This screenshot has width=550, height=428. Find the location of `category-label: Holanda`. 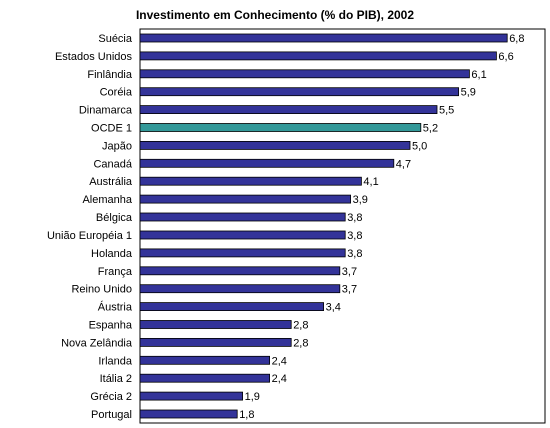

category-label: Holanda is located at coordinates (112, 254).